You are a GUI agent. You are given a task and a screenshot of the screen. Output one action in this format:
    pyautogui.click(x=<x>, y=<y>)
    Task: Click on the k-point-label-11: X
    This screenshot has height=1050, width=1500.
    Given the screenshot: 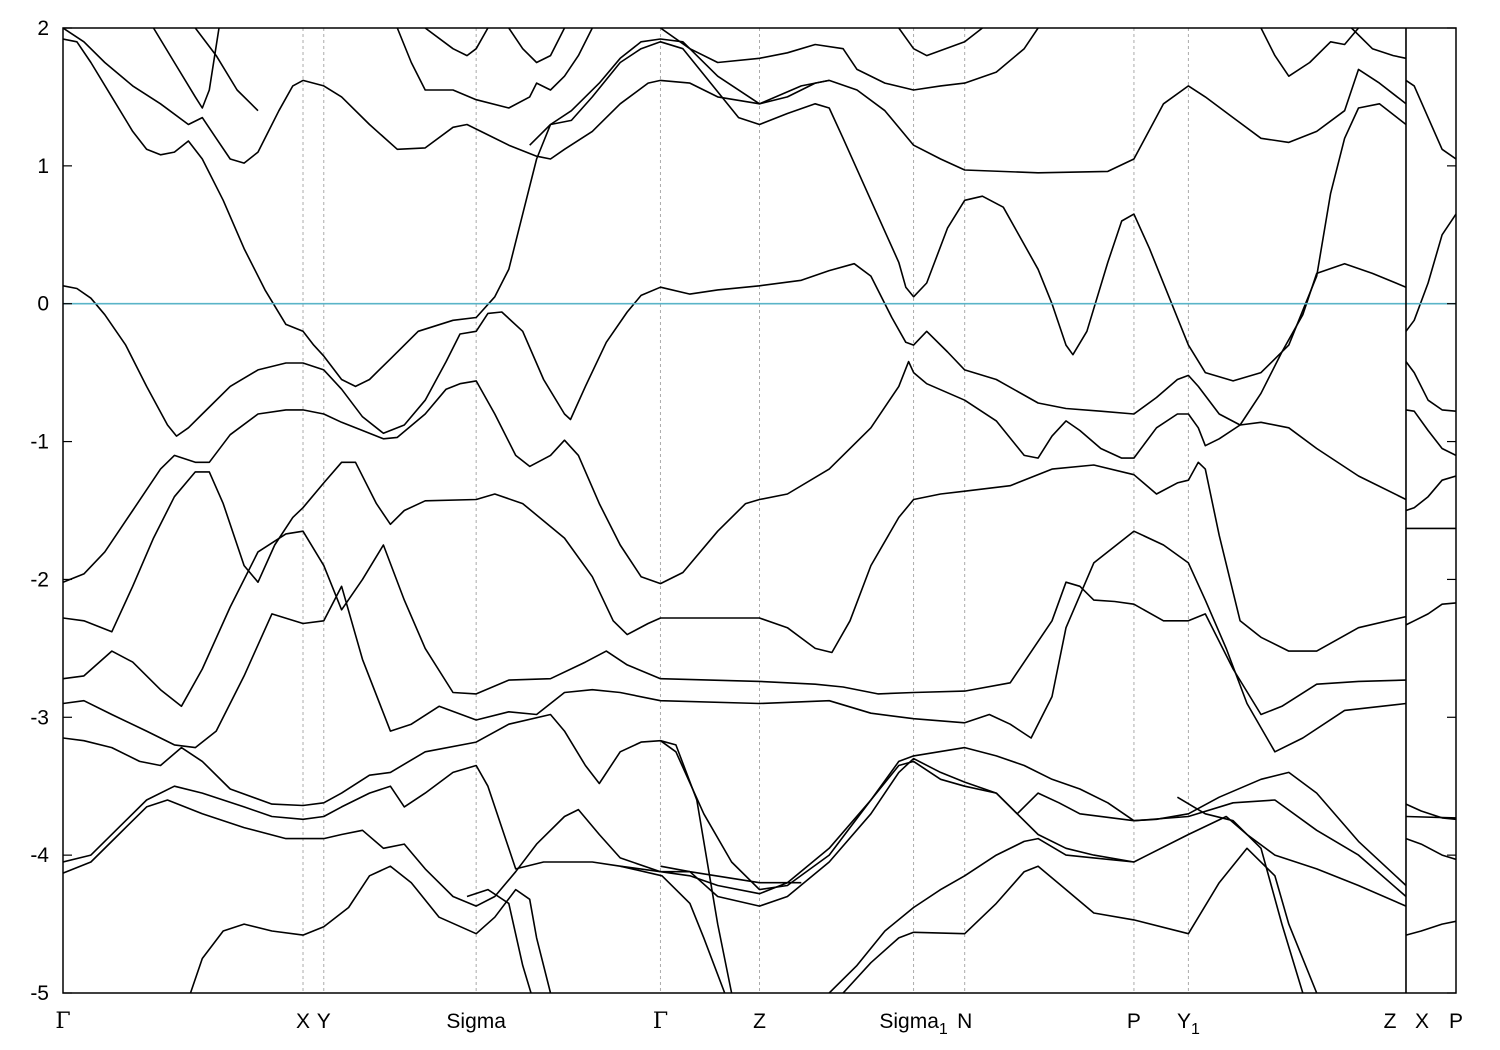 What is the action you would take?
    pyautogui.click(x=1422, y=1021)
    